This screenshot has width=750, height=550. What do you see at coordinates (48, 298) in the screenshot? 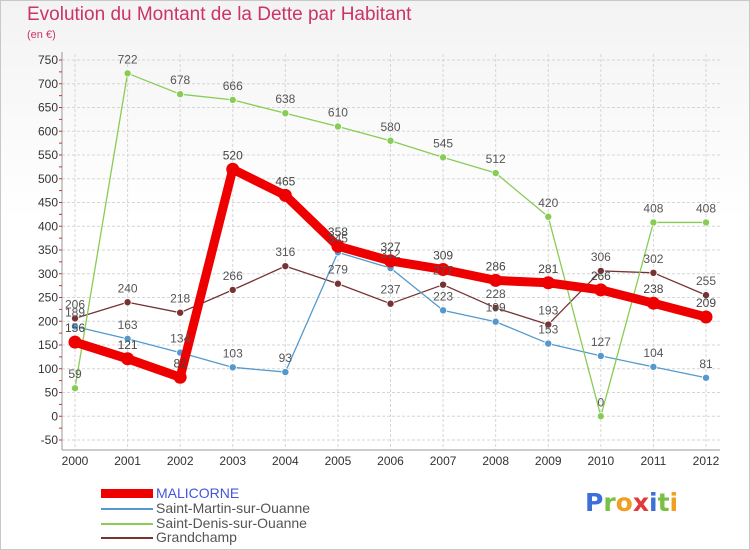
I see `y-tick-label: 250` at bounding box center [48, 298].